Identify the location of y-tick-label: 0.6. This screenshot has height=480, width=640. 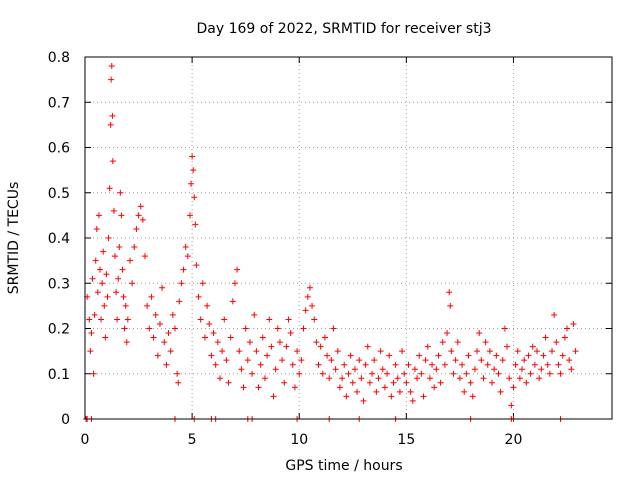
(59, 149).